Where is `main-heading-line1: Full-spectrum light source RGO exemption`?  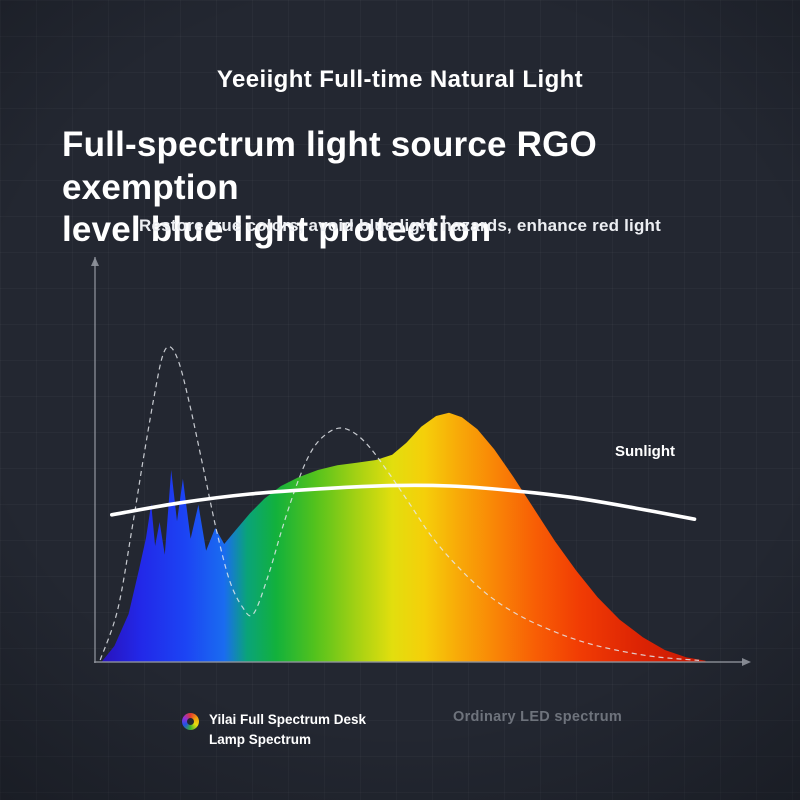 main-heading-line1: Full-spectrum light source RGO exemption is located at coordinates (329, 166).